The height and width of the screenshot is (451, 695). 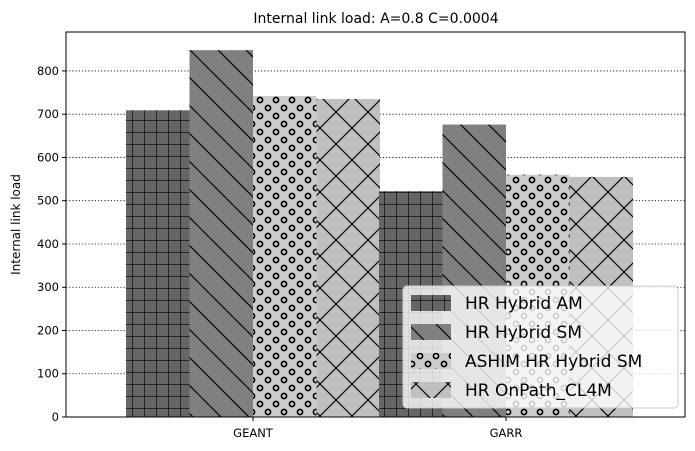 I want to click on y-tick-label: 0, so click(x=55, y=417).